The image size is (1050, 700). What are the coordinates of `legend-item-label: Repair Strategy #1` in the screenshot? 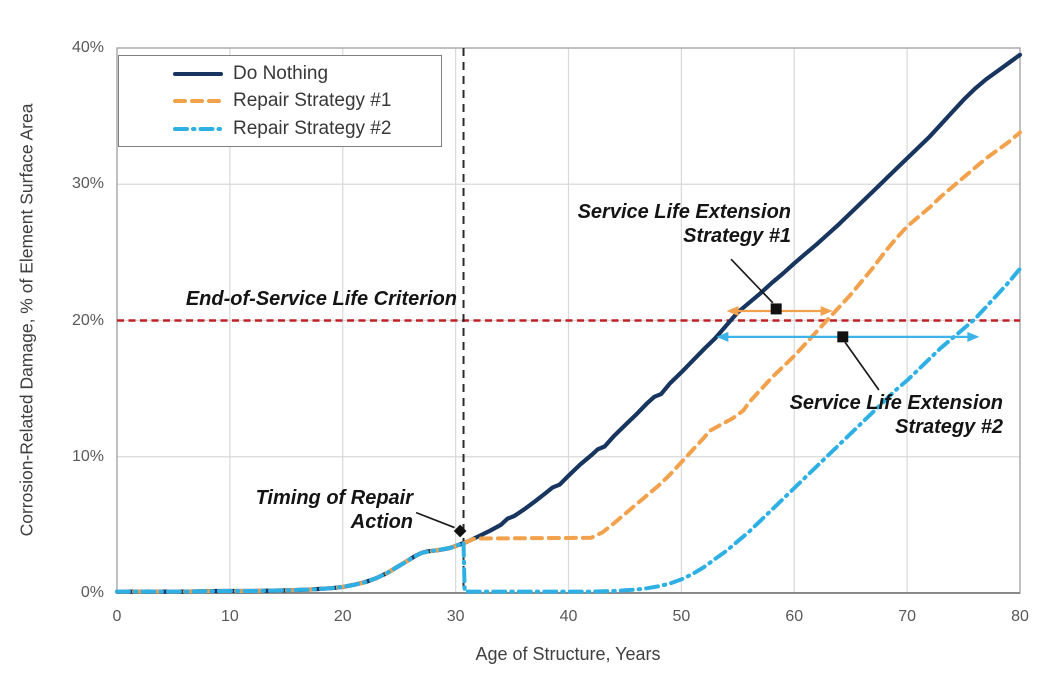 It's located at (312, 100).